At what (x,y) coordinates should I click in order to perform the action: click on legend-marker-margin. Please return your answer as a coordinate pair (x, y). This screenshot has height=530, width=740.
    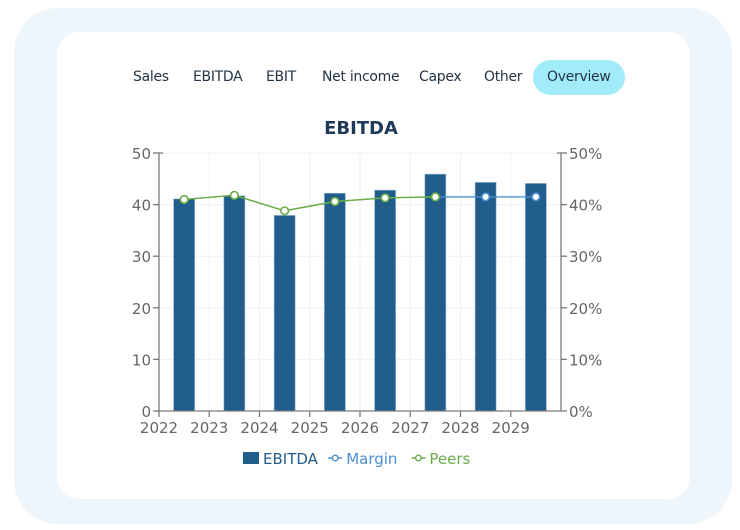
    Looking at the image, I should click on (335, 458).